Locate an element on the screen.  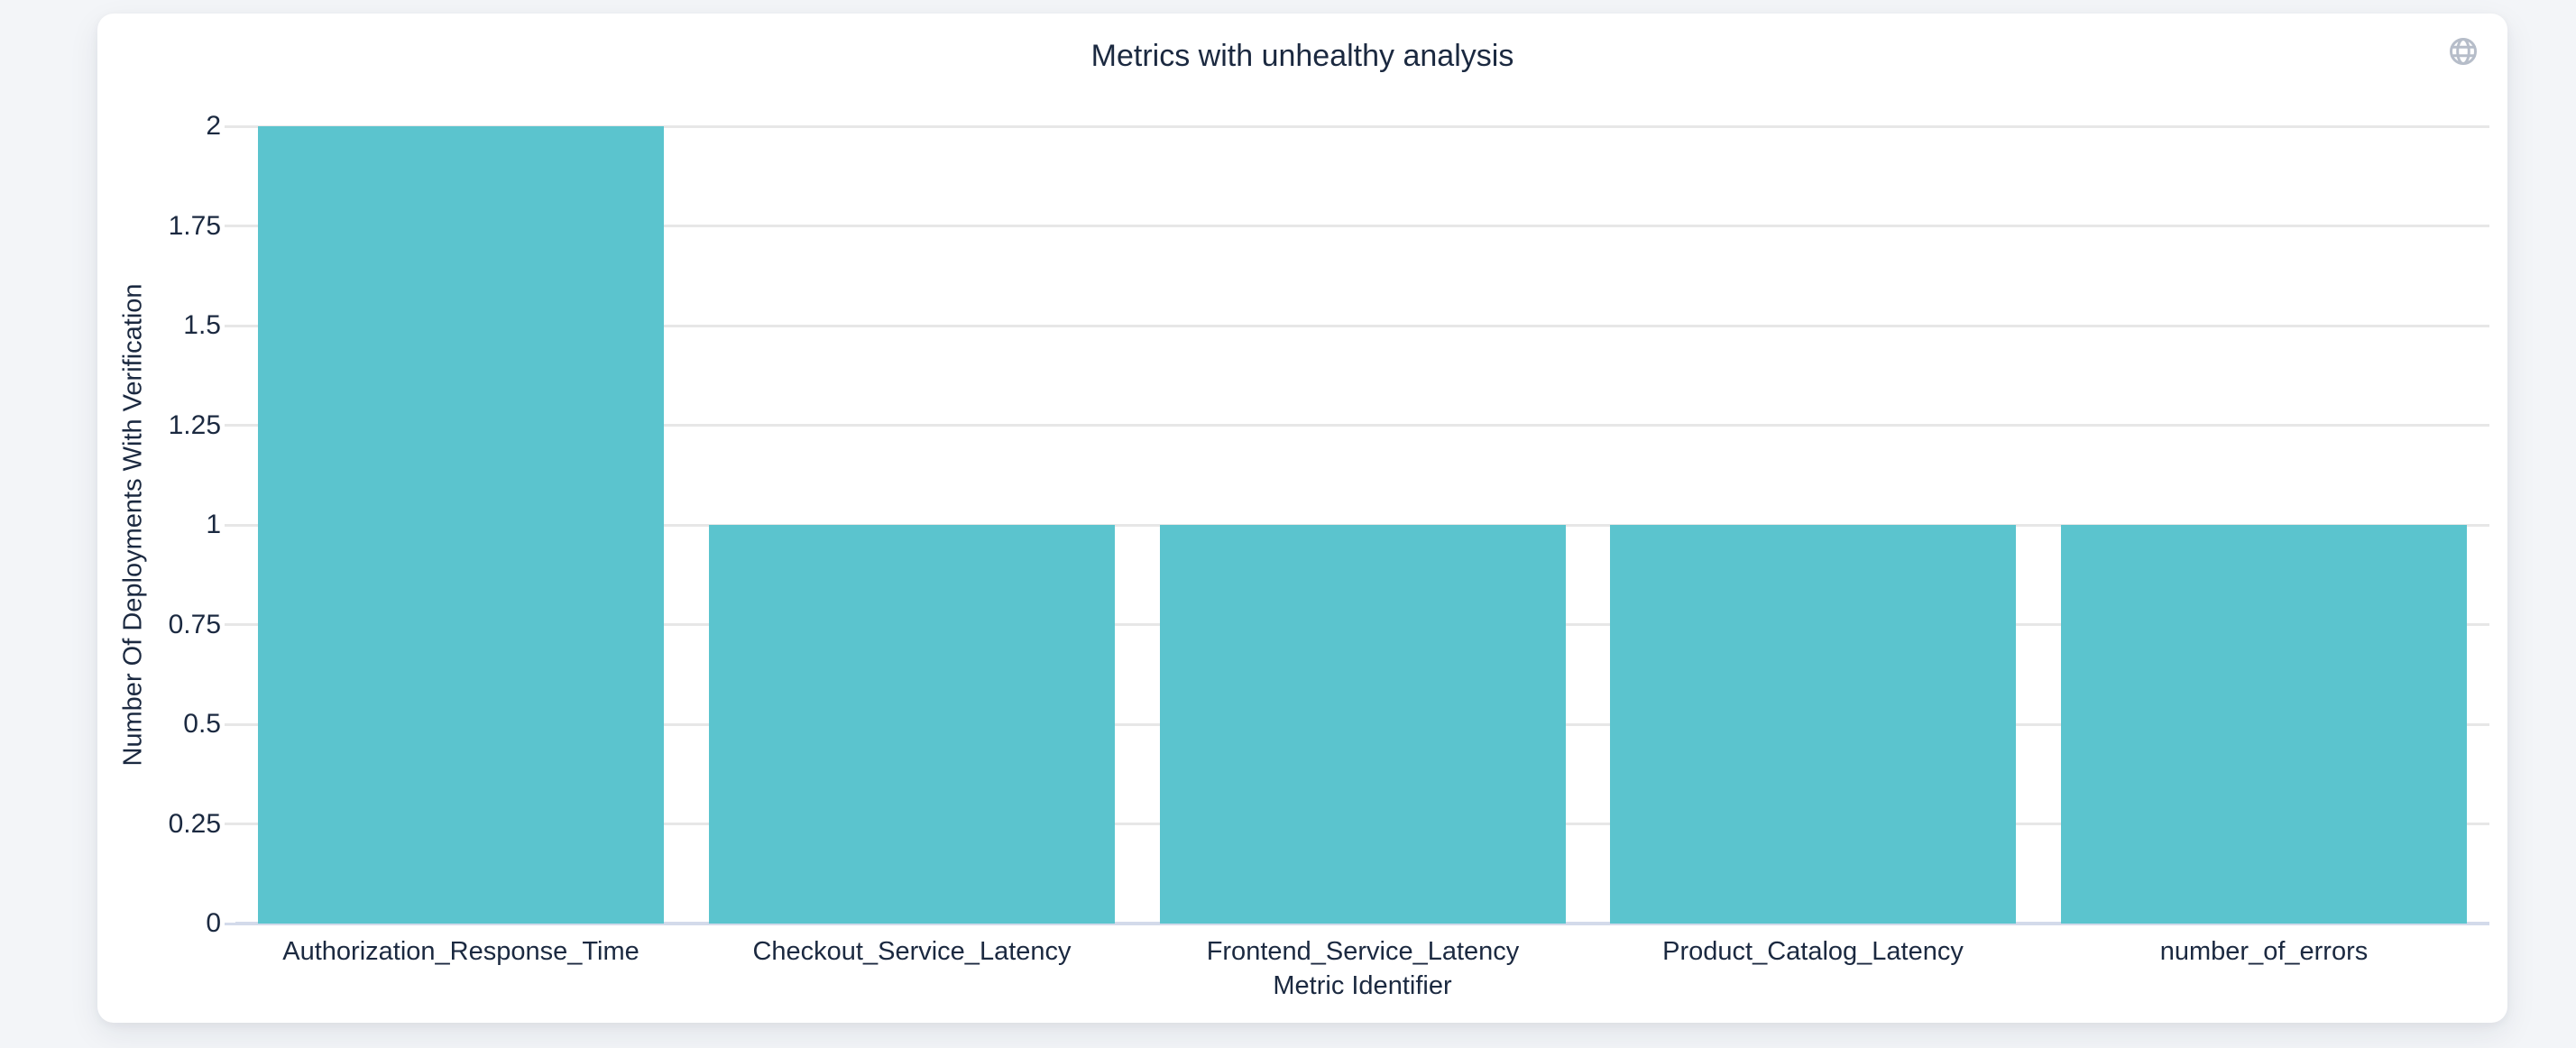
x-tick-label: Frontend_Service_Latency is located at coordinates (1363, 952).